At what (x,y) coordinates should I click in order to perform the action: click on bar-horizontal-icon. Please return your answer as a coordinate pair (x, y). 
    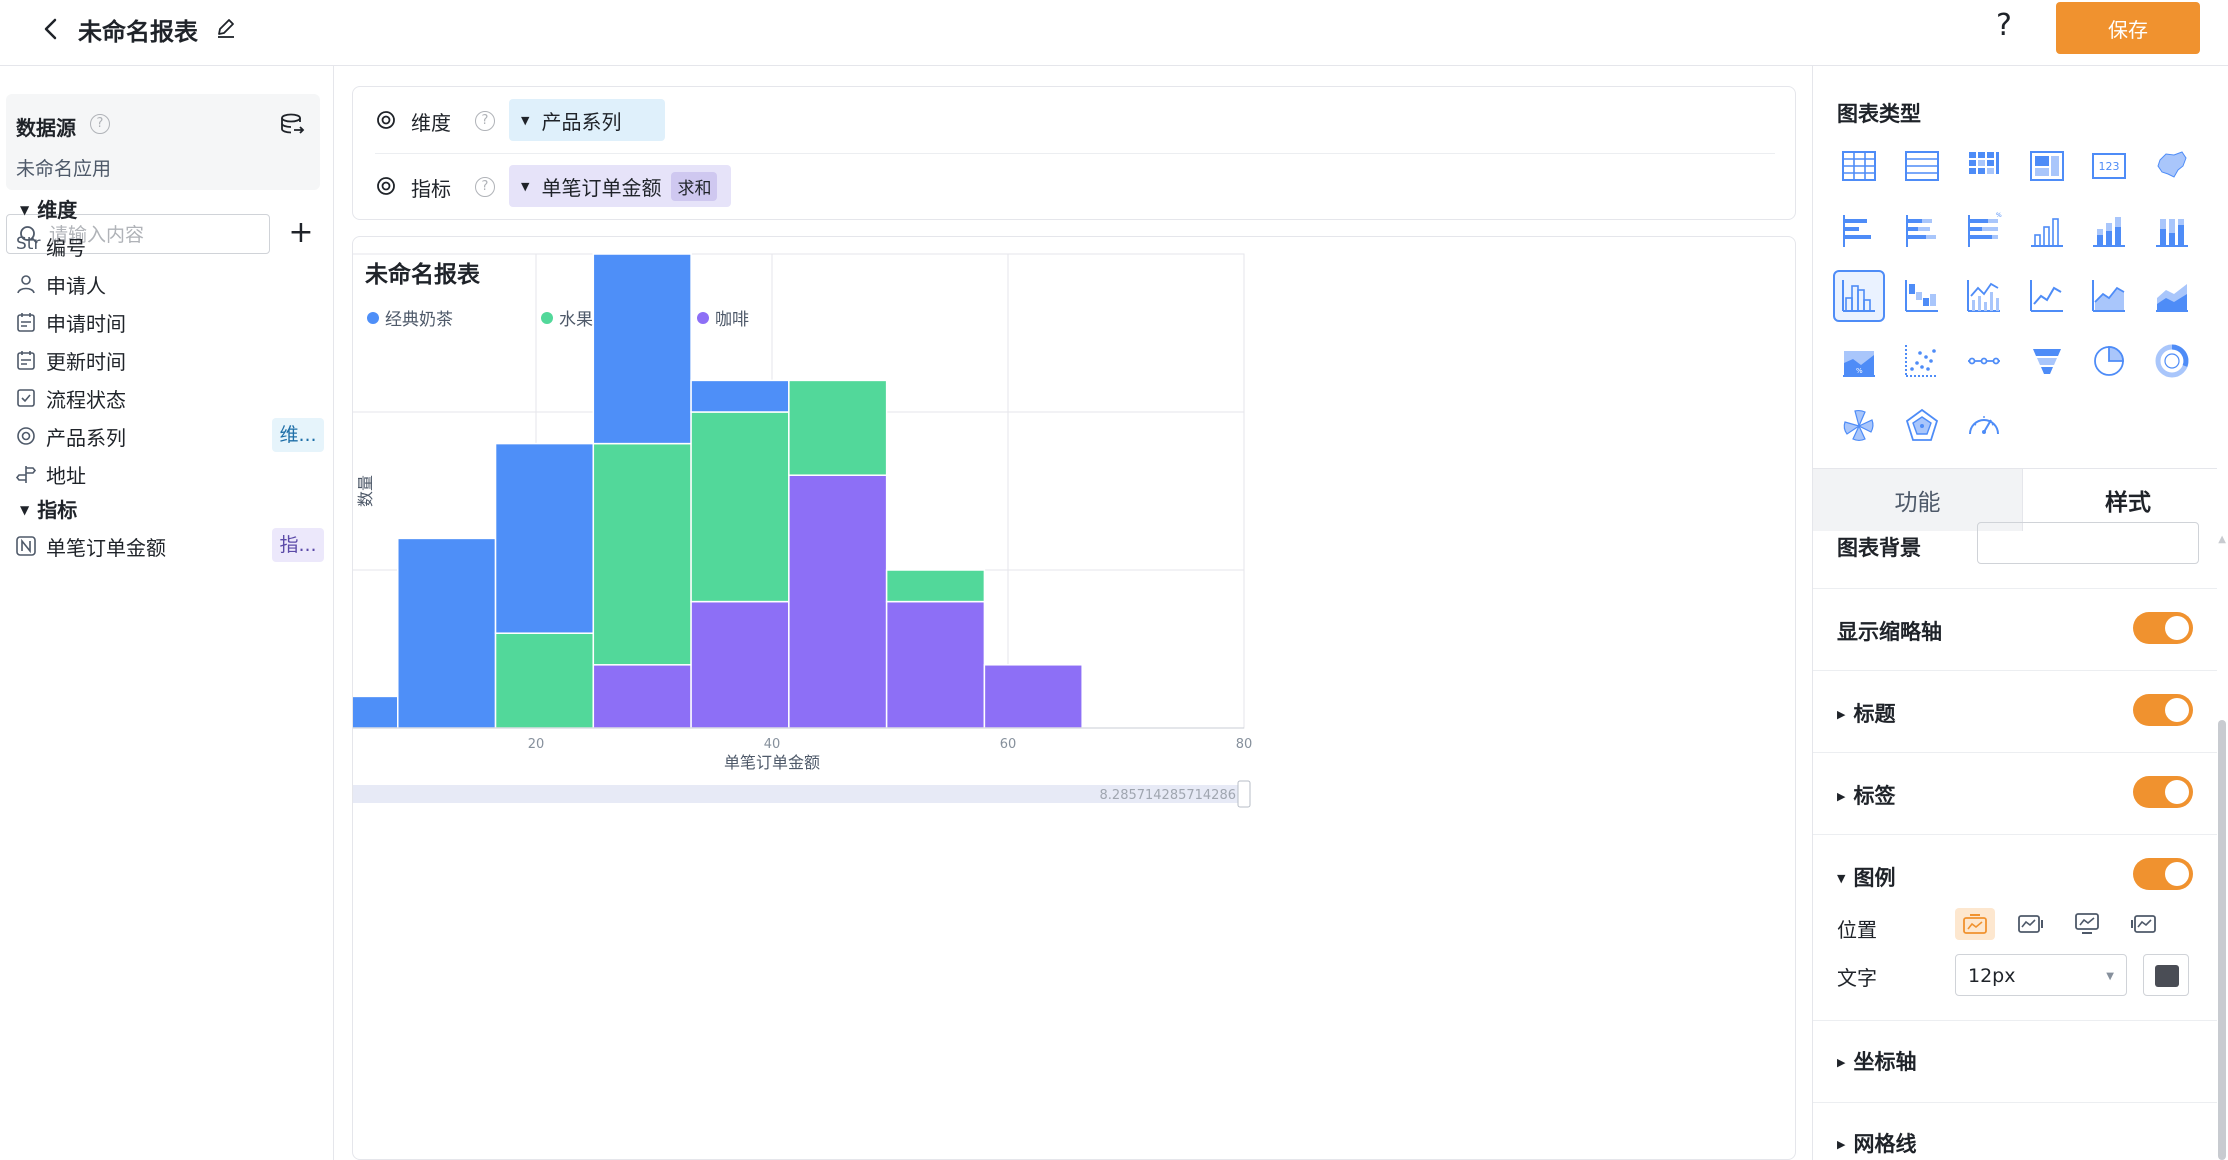
    Looking at the image, I should click on (1859, 231).